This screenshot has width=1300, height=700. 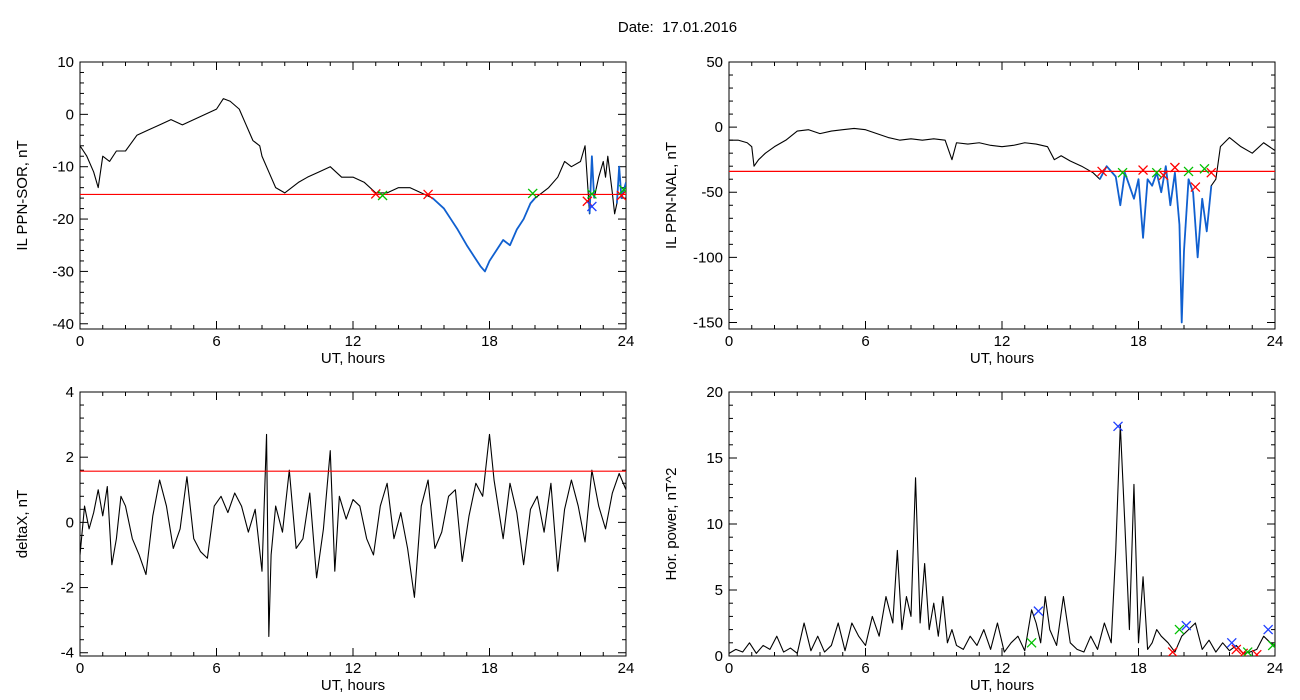 I want to click on y-tick-label: 10, so click(x=65, y=62).